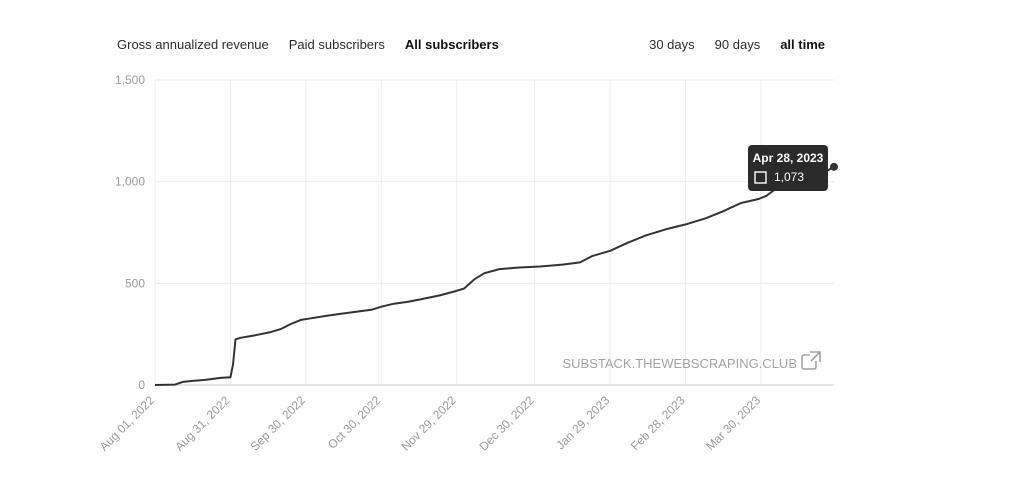 The width and height of the screenshot is (1021, 481). I want to click on x-tick-label: Nov 29, 2022, so click(429, 423).